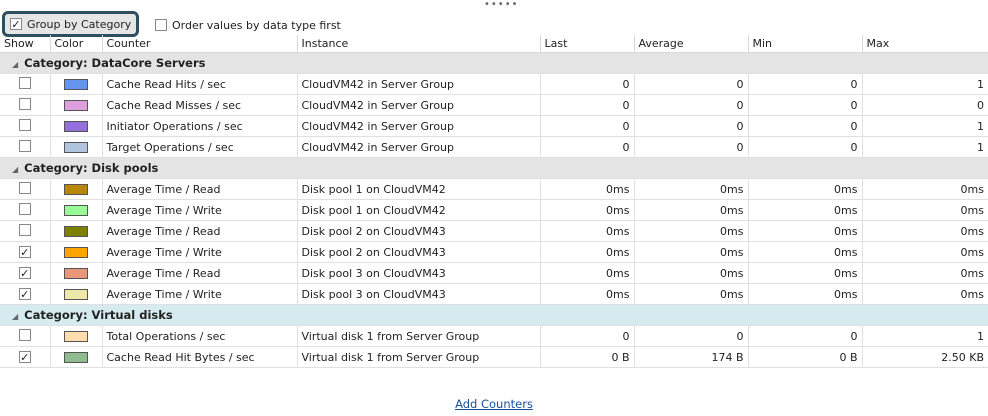 The image size is (988, 416). What do you see at coordinates (924, 44) in the screenshot?
I see `column-header-max: Max` at bounding box center [924, 44].